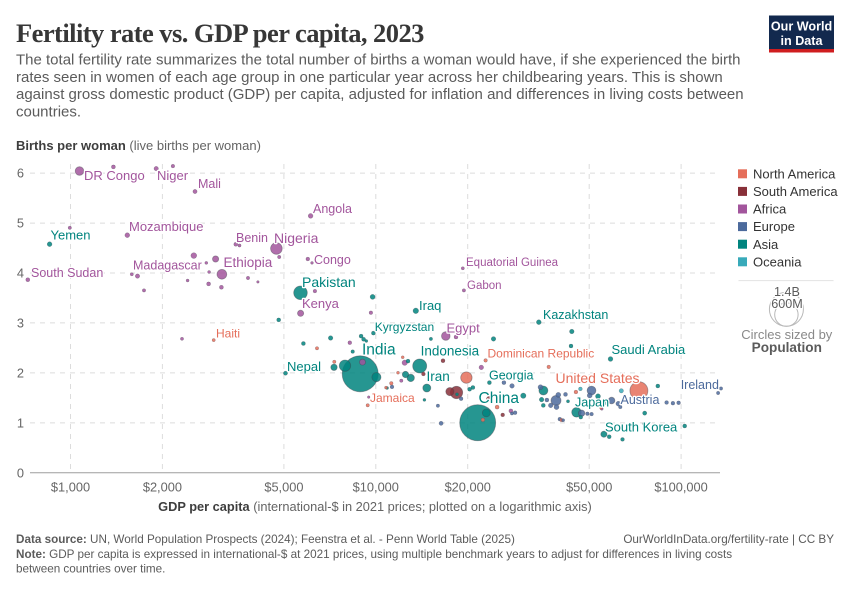 Image resolution: width=850 pixels, height=600 pixels. What do you see at coordinates (162, 487) in the screenshot?
I see `svg-text: $2,000` at bounding box center [162, 487].